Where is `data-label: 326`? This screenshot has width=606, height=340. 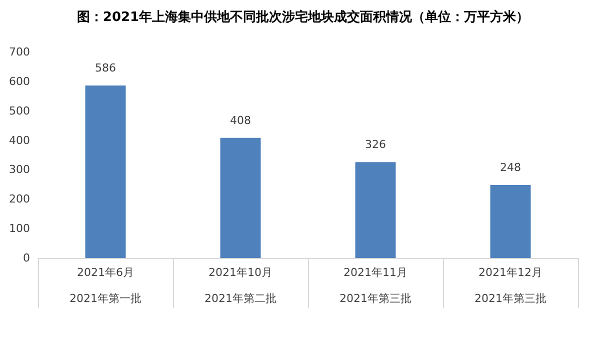 data-label: 326 is located at coordinates (375, 145).